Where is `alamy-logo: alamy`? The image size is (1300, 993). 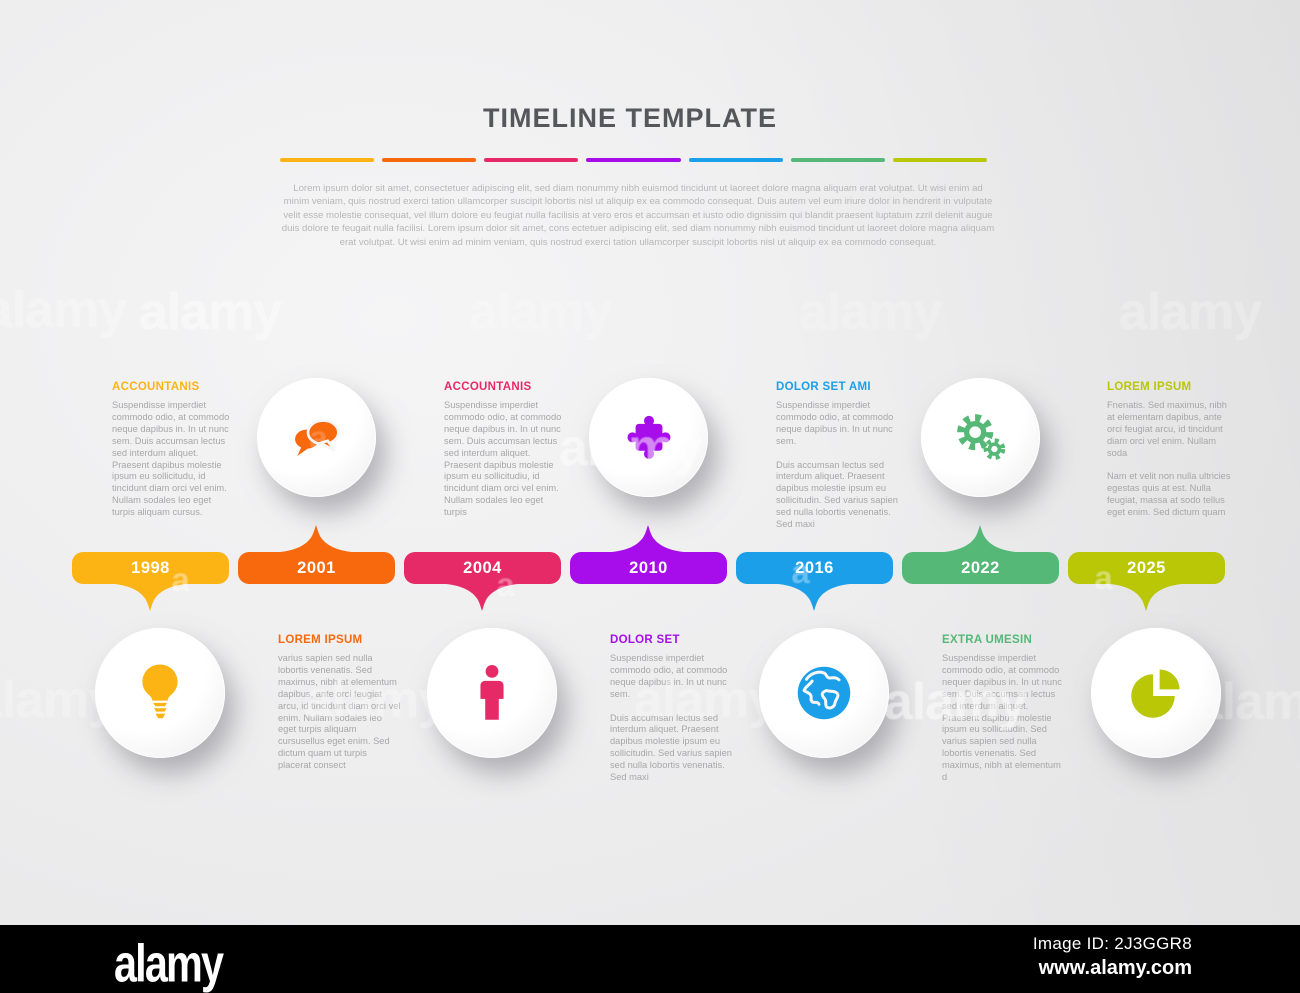
alamy-logo: alamy is located at coordinates (169, 963).